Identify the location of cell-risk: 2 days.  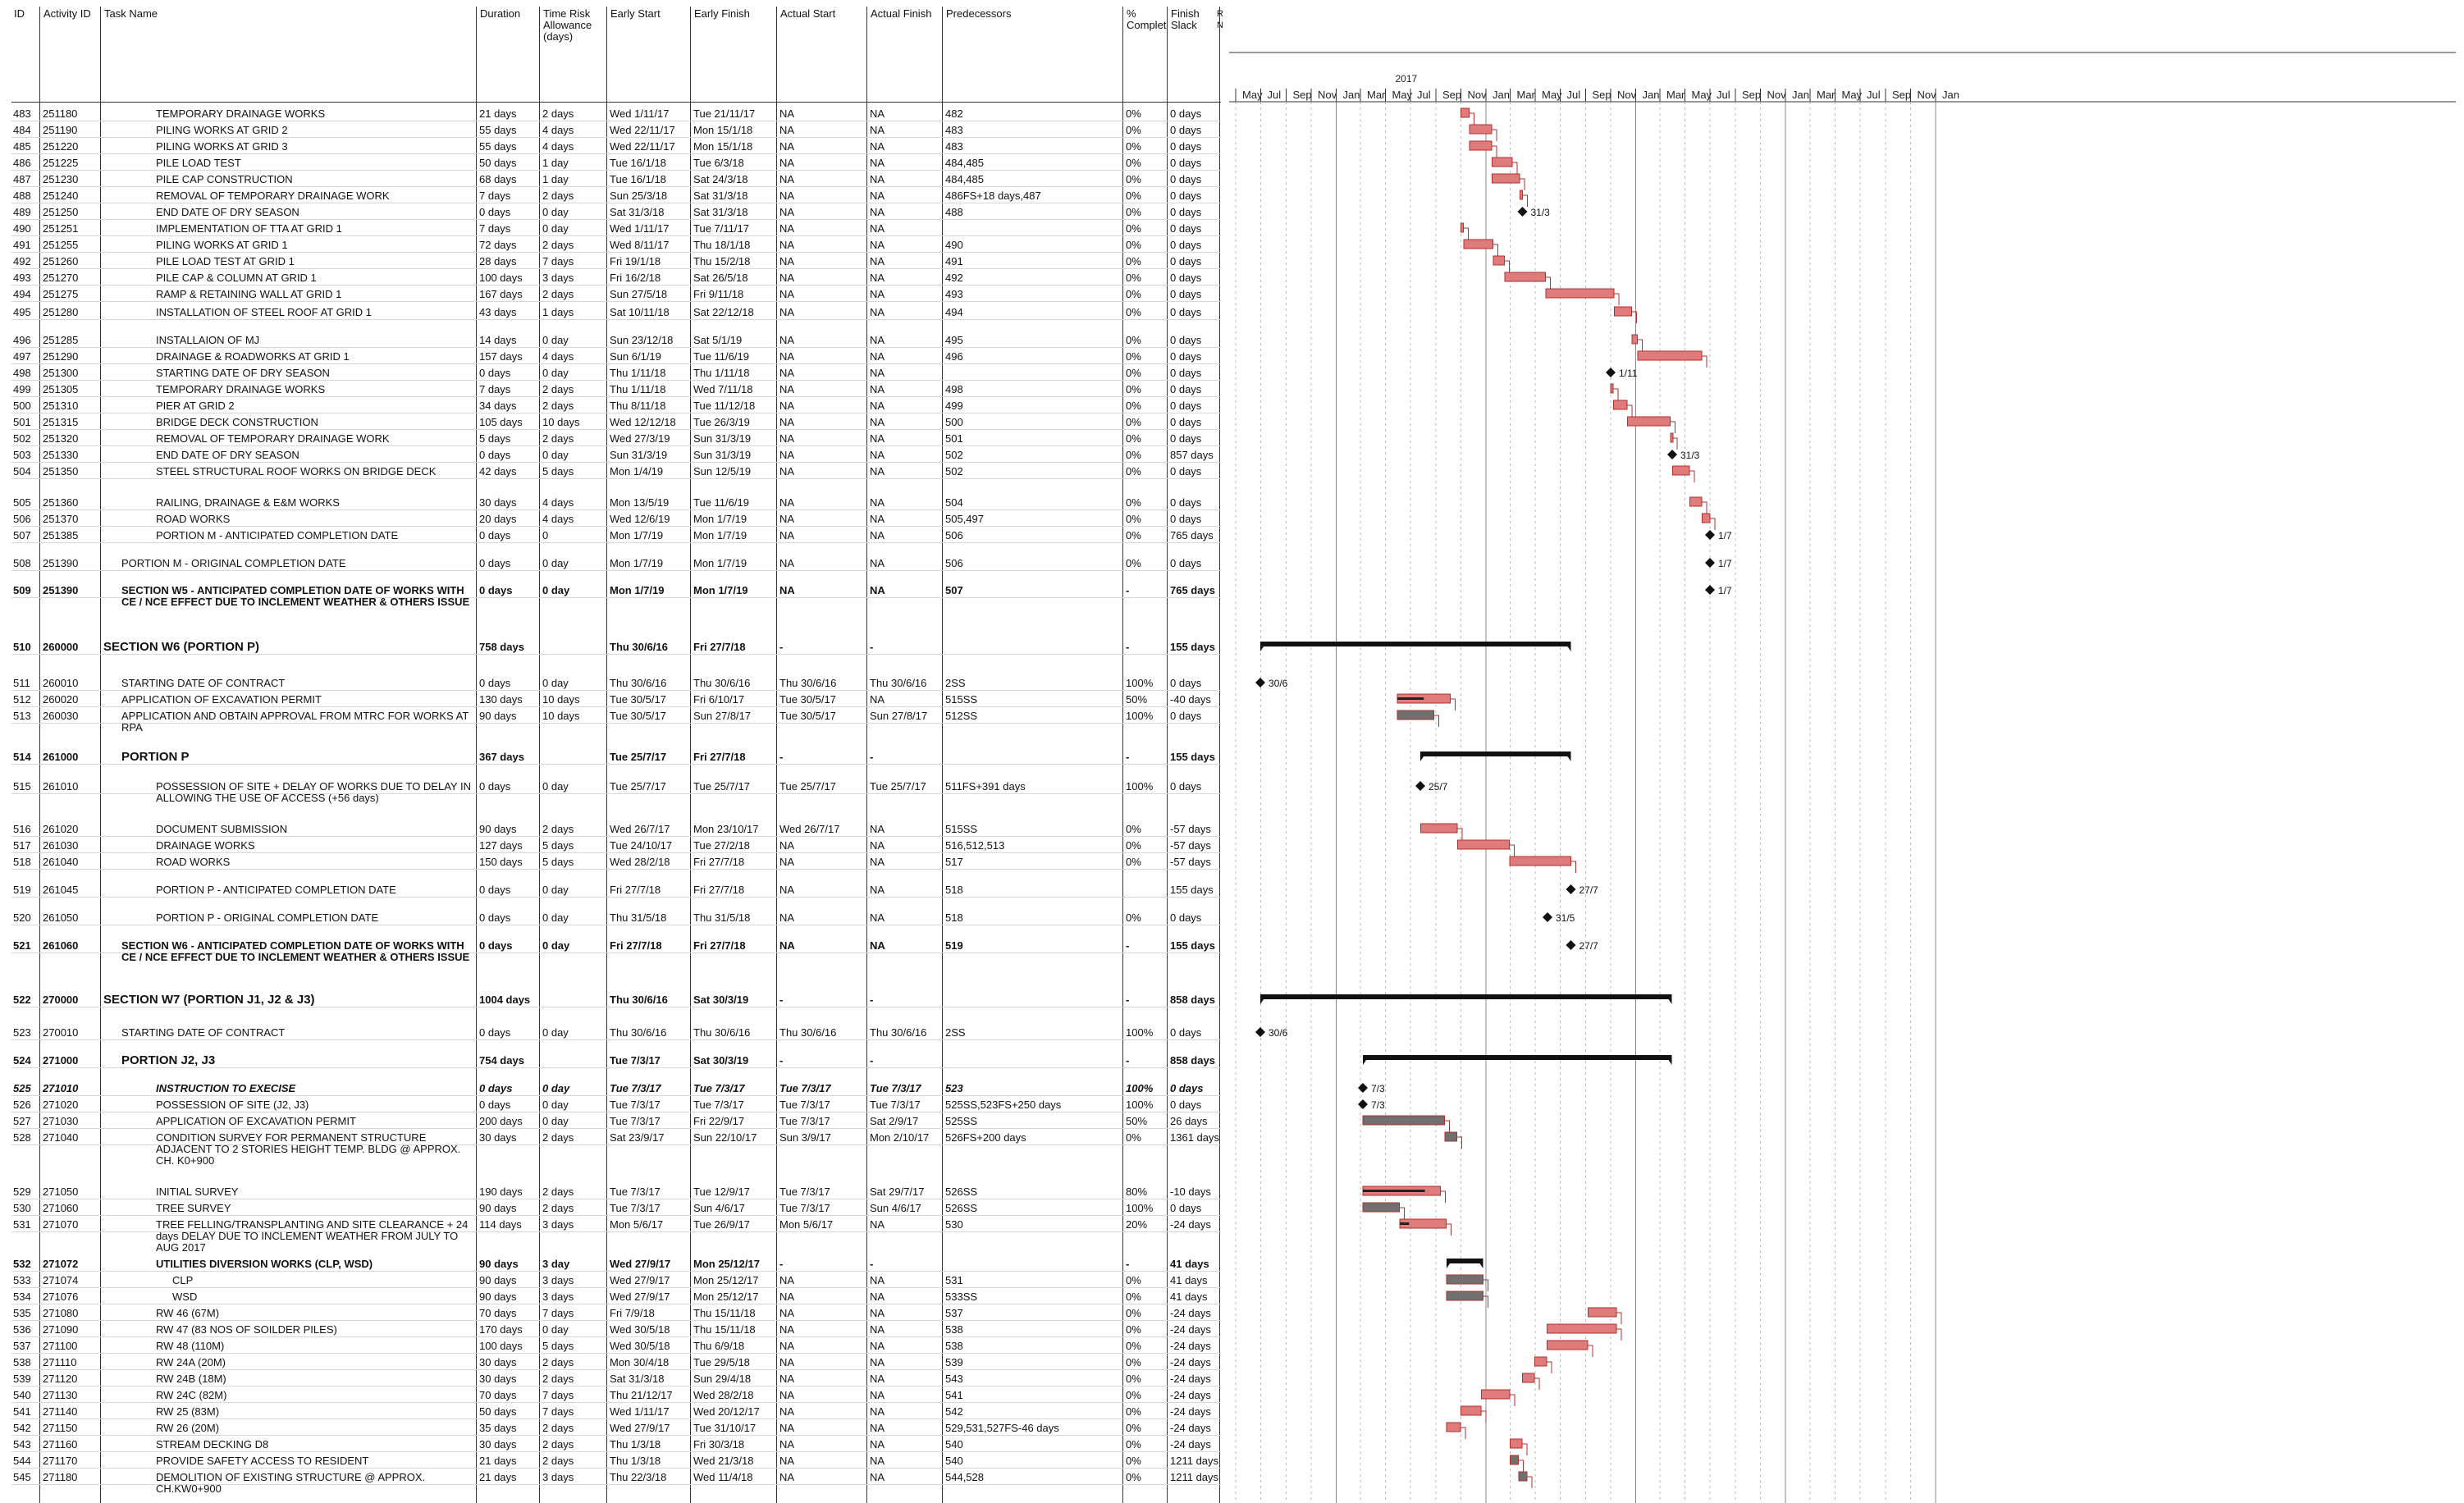
(558, 1379).